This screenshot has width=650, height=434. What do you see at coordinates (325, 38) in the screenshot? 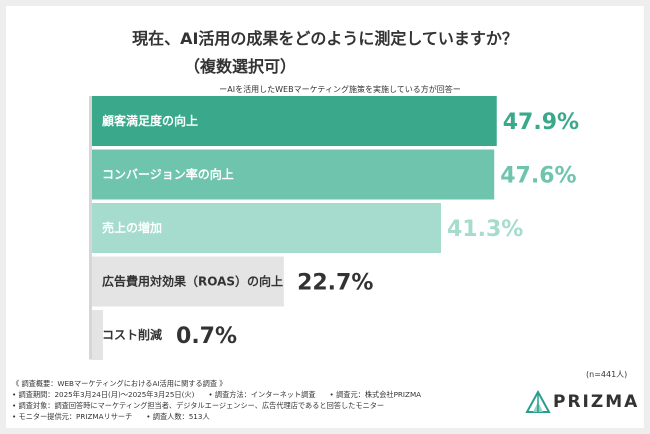
I see `chart-title: 現在、AI活用の成果をどのように測定していますか？` at bounding box center [325, 38].